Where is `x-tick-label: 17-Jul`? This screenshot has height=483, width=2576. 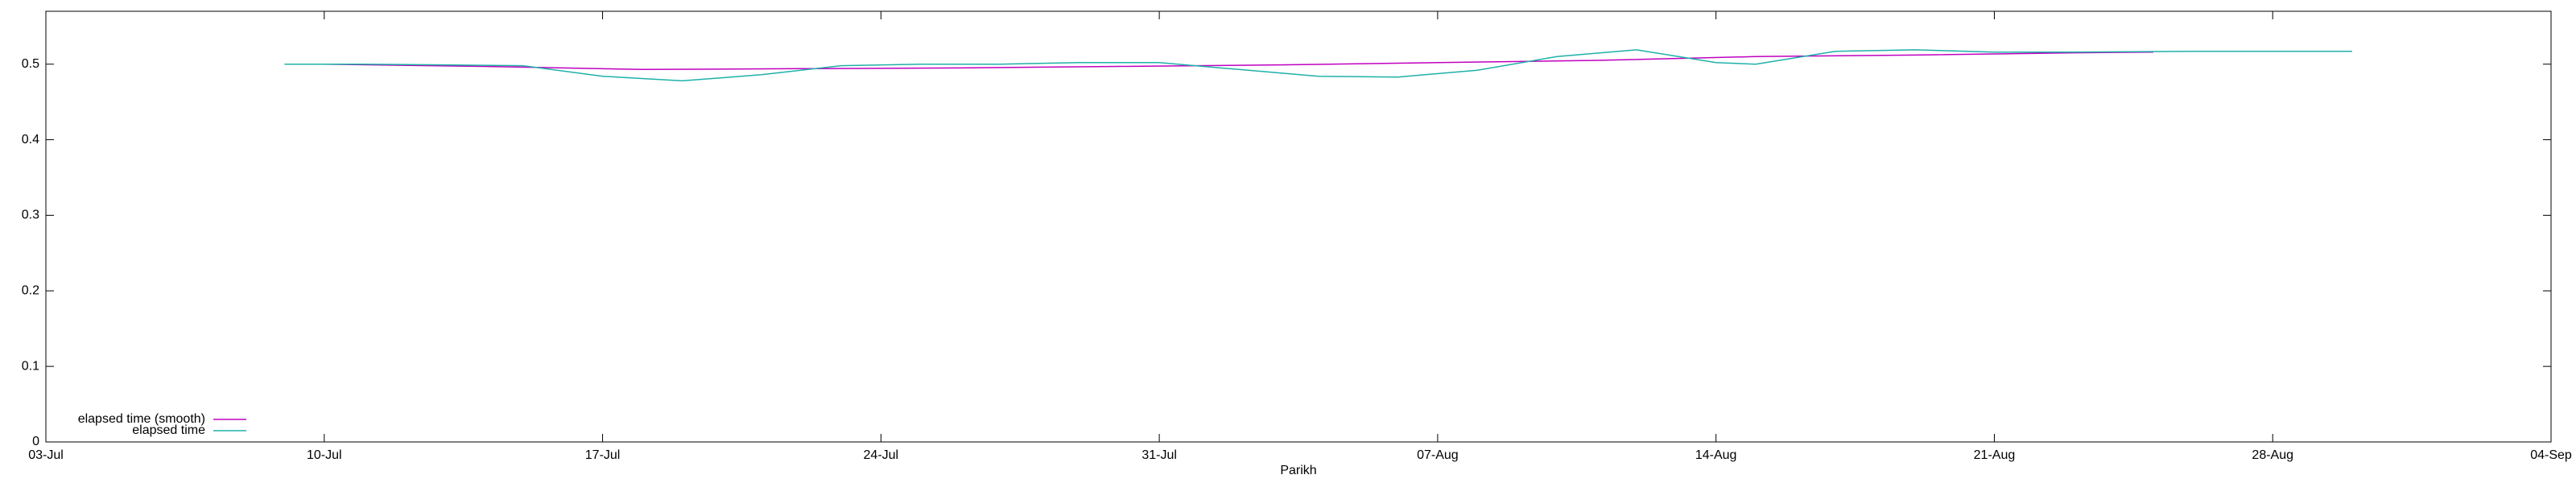
x-tick-label: 17-Jul is located at coordinates (603, 455).